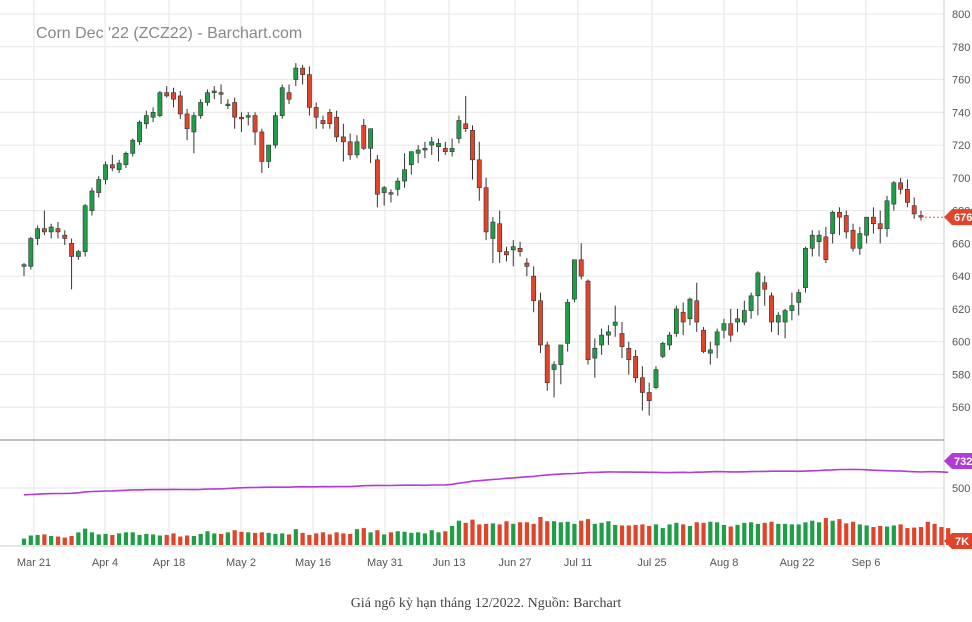 This screenshot has width=972, height=622. What do you see at coordinates (724, 563) in the screenshot?
I see `date-tick-label: Aug 8` at bounding box center [724, 563].